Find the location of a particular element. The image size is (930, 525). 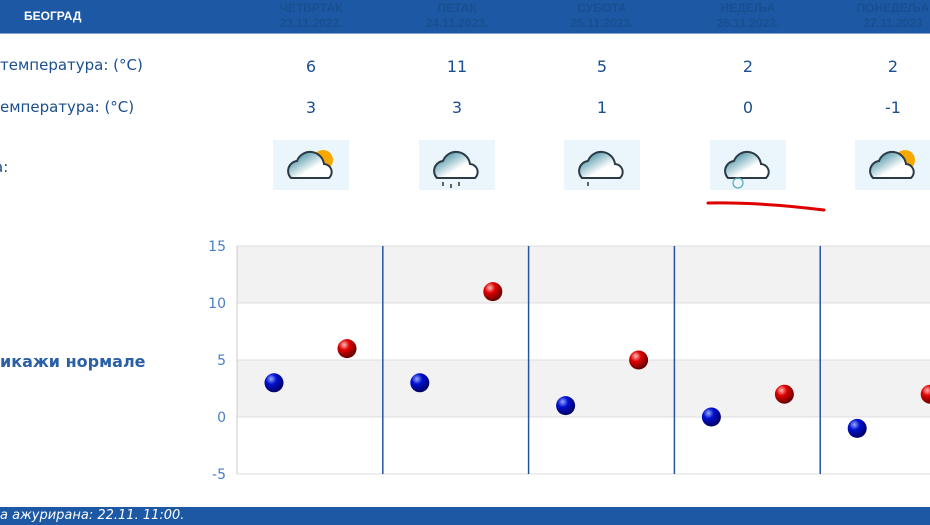

max-temp-value: 5 is located at coordinates (602, 66).